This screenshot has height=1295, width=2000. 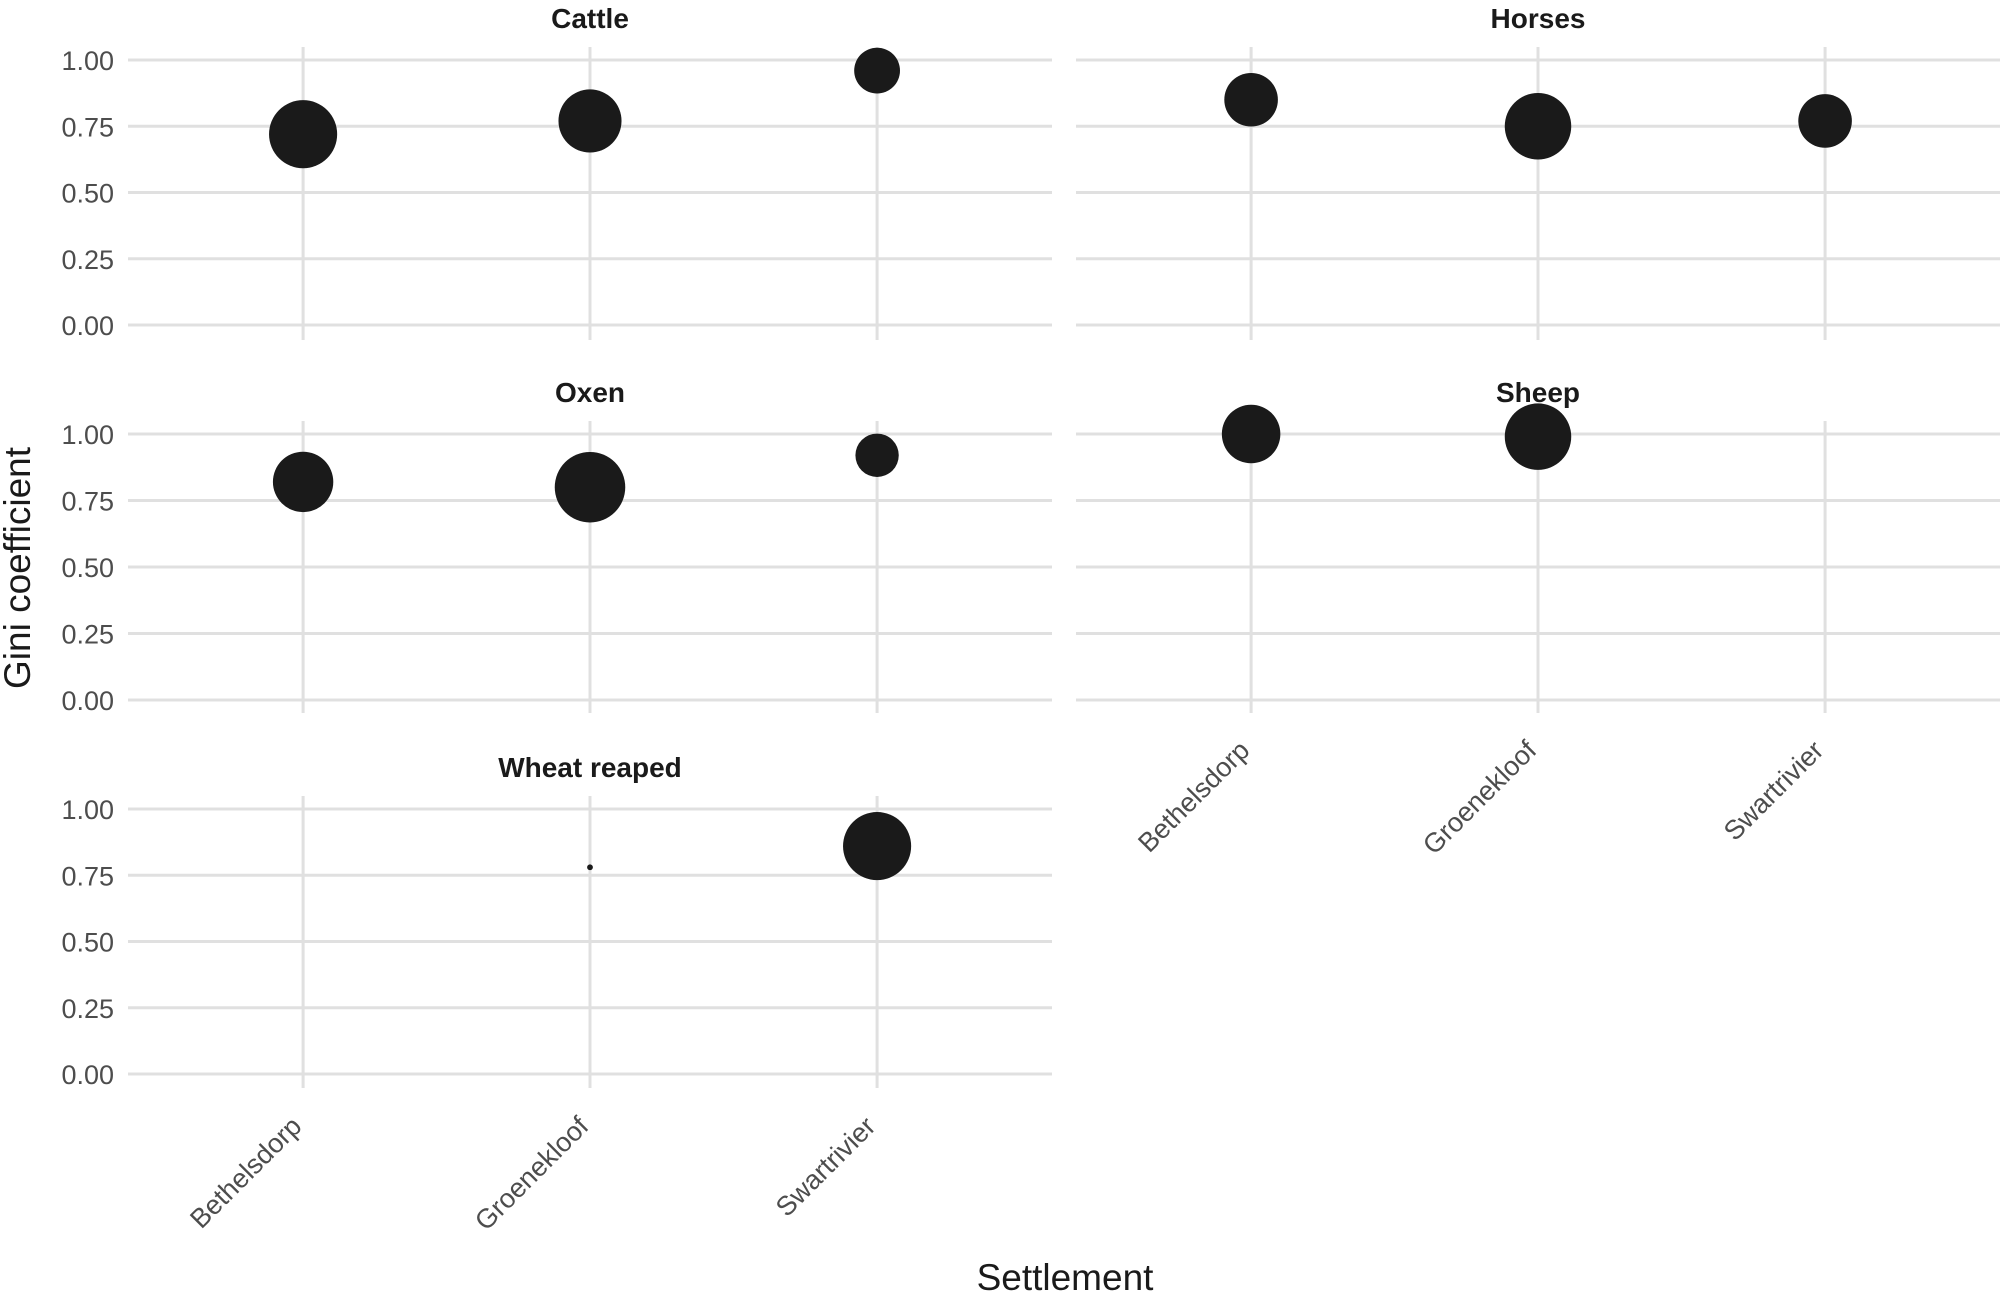 What do you see at coordinates (1538, 126) in the screenshot?
I see `point-horses-groenekloof` at bounding box center [1538, 126].